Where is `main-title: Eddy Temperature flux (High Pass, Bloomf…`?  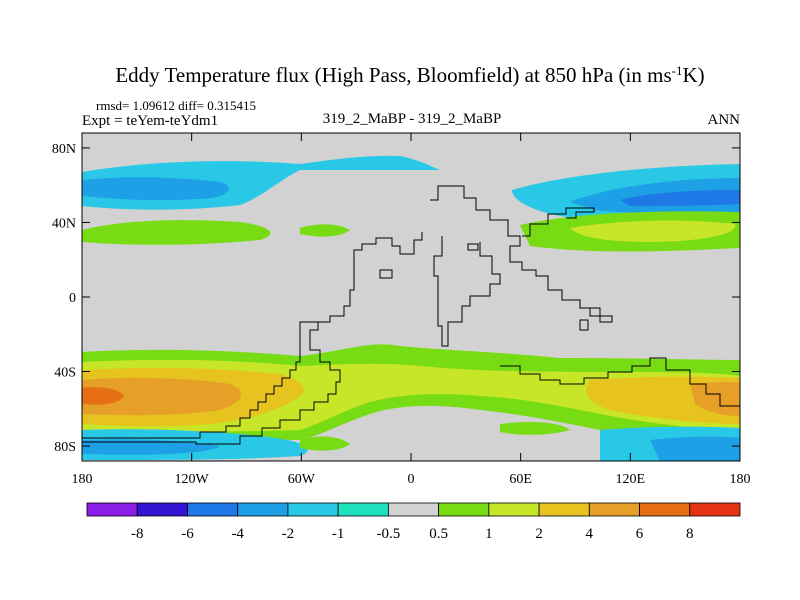 main-title: Eddy Temperature flux (High Pass, Bloomf… is located at coordinates (409, 75).